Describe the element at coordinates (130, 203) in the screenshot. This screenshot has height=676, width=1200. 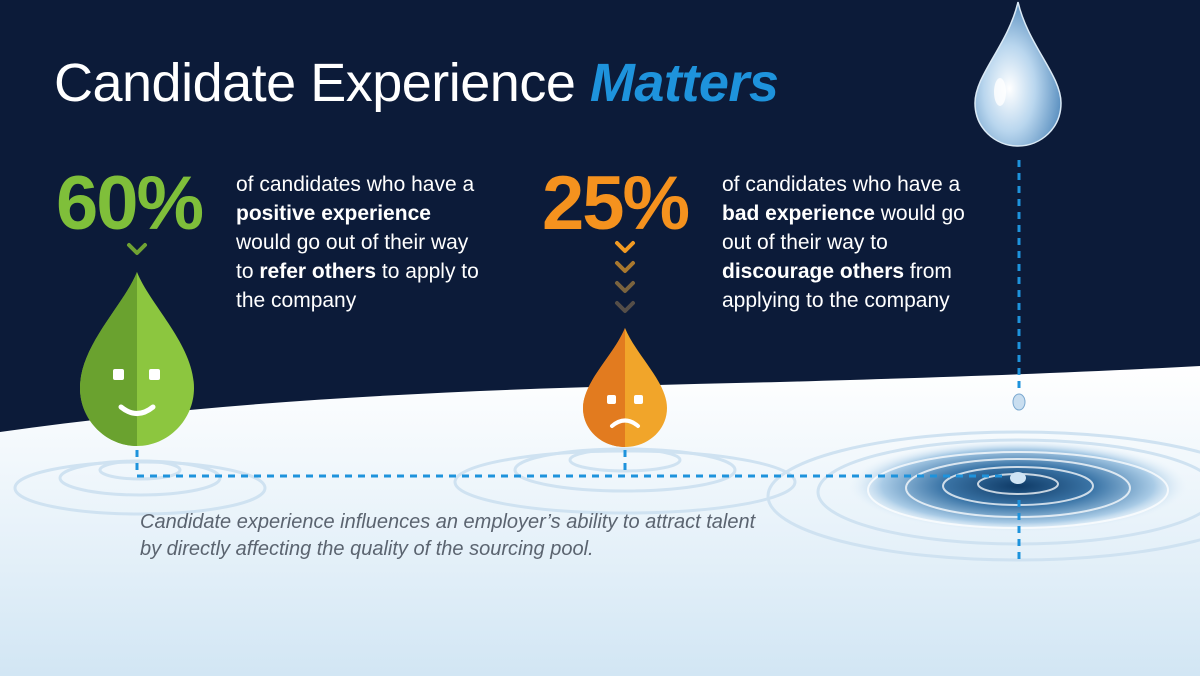
I see `positive-stat-value: 60%` at that location.